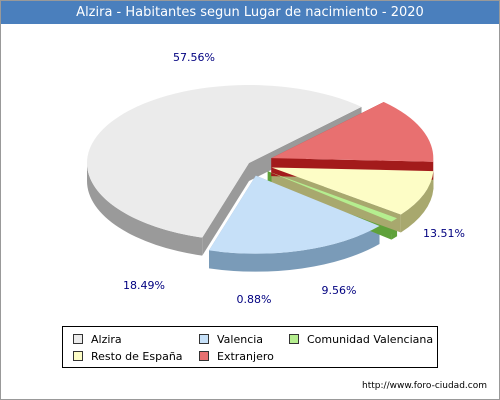  I want to click on legend-swatch-resto-de-espana, so click(78, 356).